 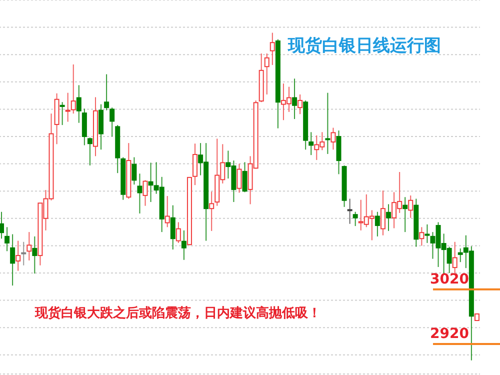 What do you see at coordinates (450, 279) in the screenshot?
I see `ref-line-label: 3020` at bounding box center [450, 279].